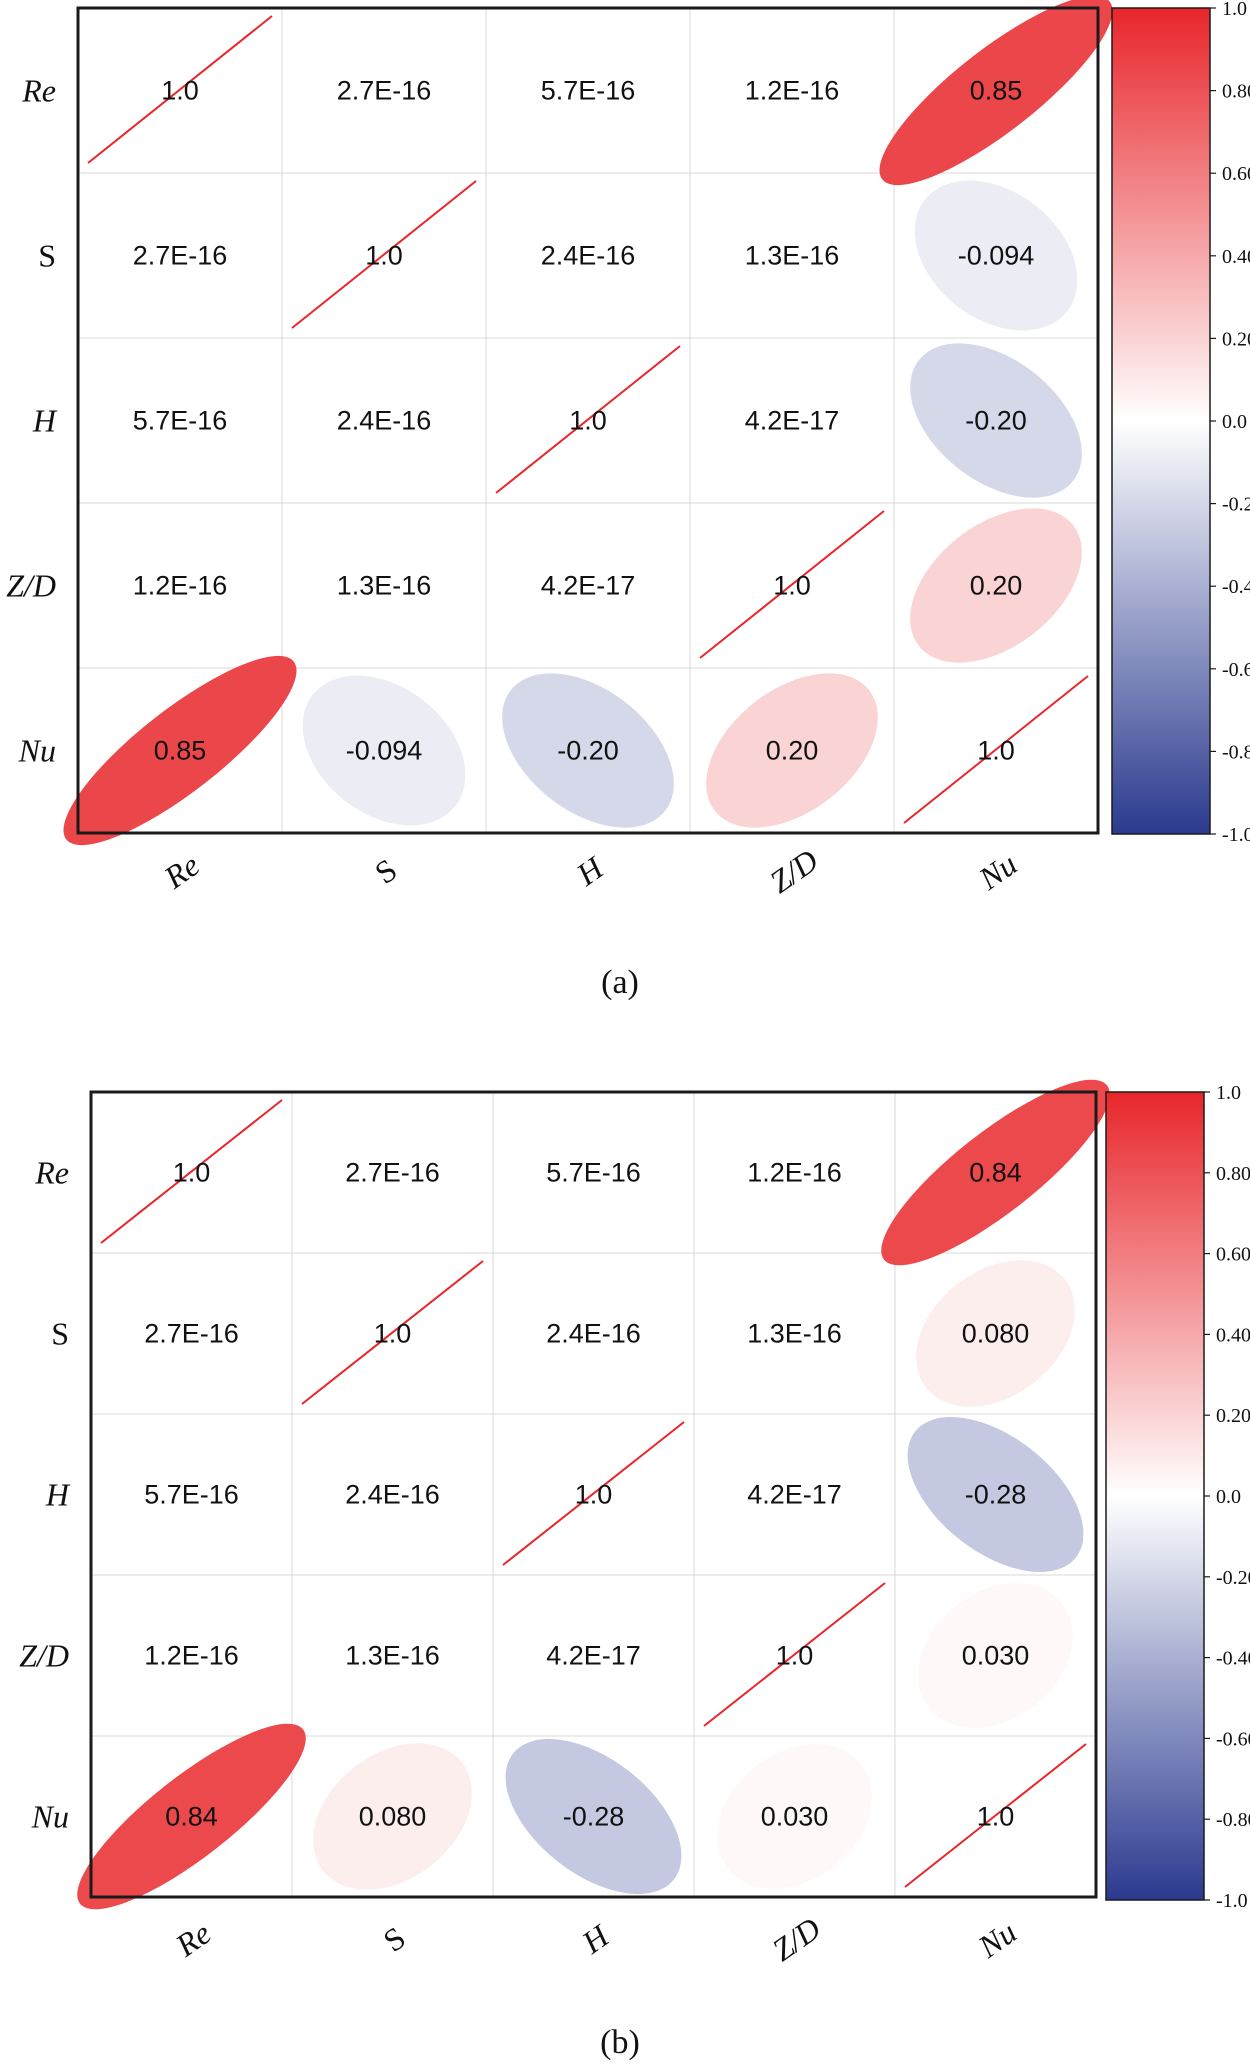 This screenshot has height=2065, width=1250. Describe the element at coordinates (620, 982) in the screenshot. I see `panel-caption: (a)` at that location.